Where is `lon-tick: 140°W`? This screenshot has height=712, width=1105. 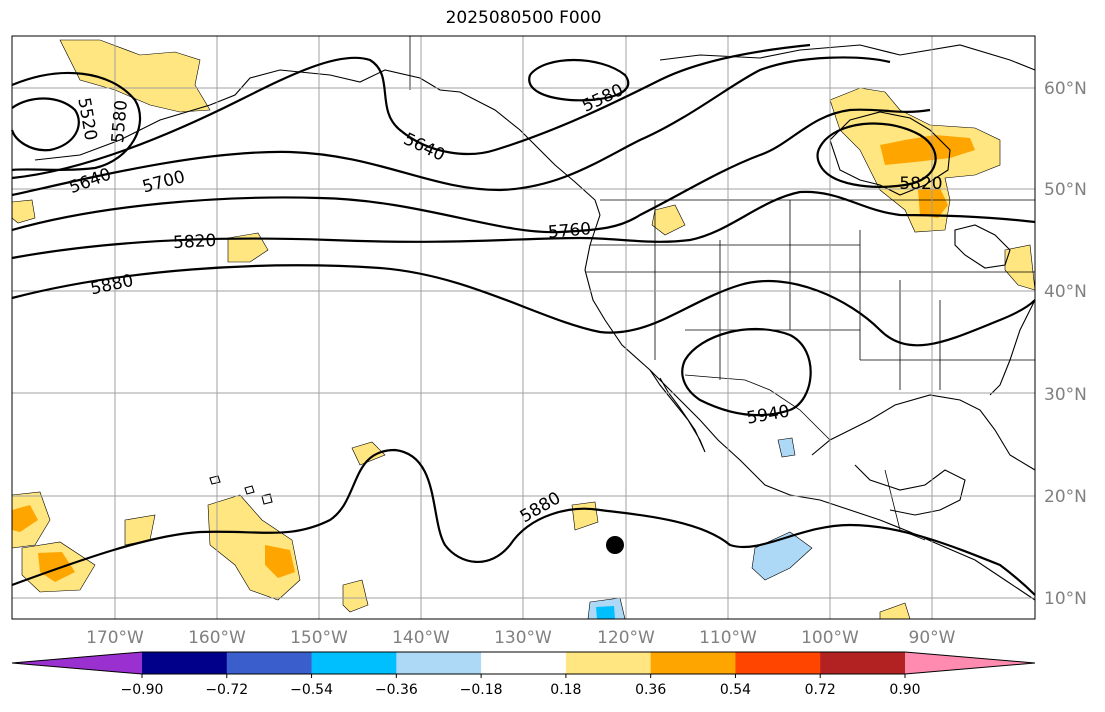
lon-tick: 140°W is located at coordinates (421, 638).